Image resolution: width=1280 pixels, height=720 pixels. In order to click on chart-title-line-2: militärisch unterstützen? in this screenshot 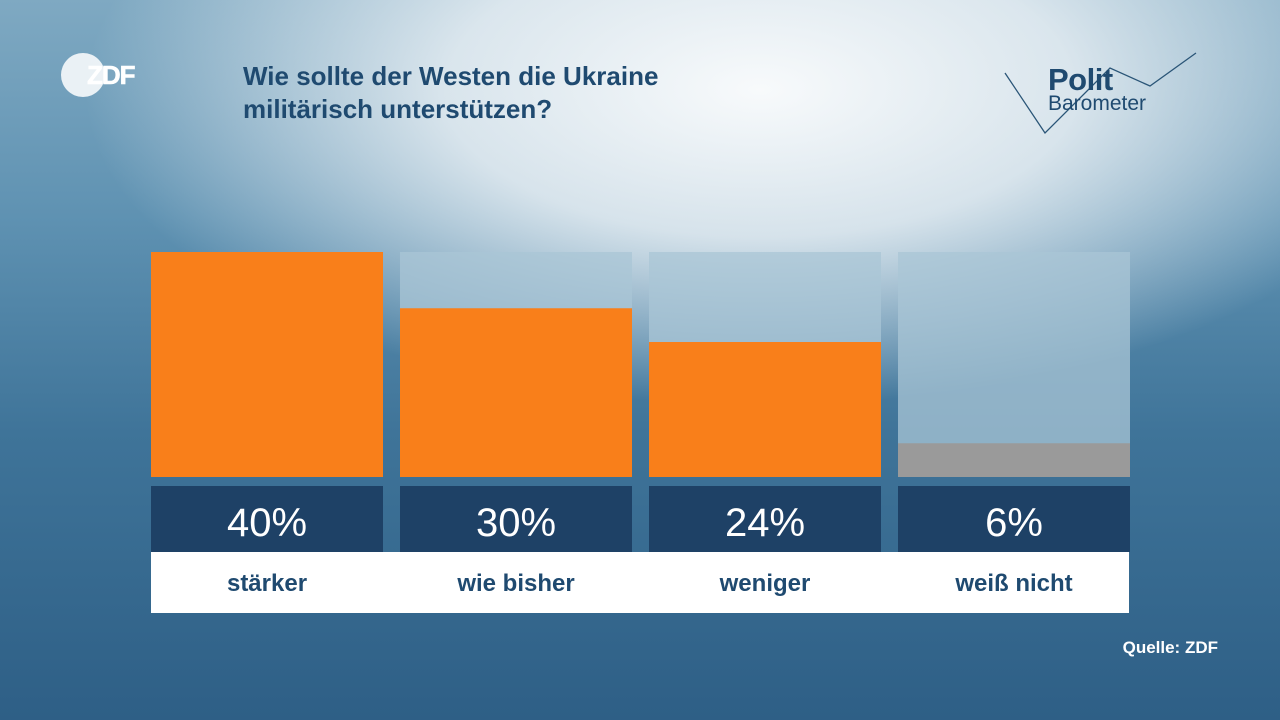, I will do `click(398, 109)`.